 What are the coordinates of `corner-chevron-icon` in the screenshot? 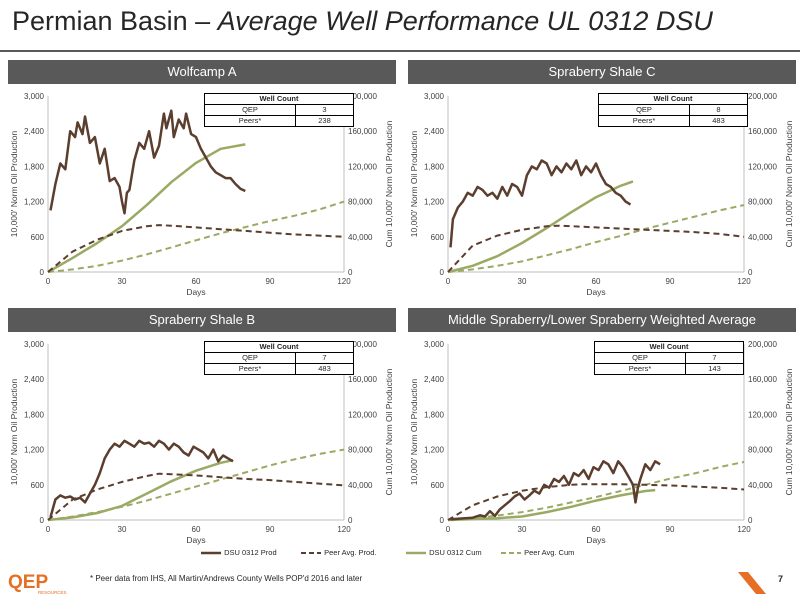 It's located at (752, 583).